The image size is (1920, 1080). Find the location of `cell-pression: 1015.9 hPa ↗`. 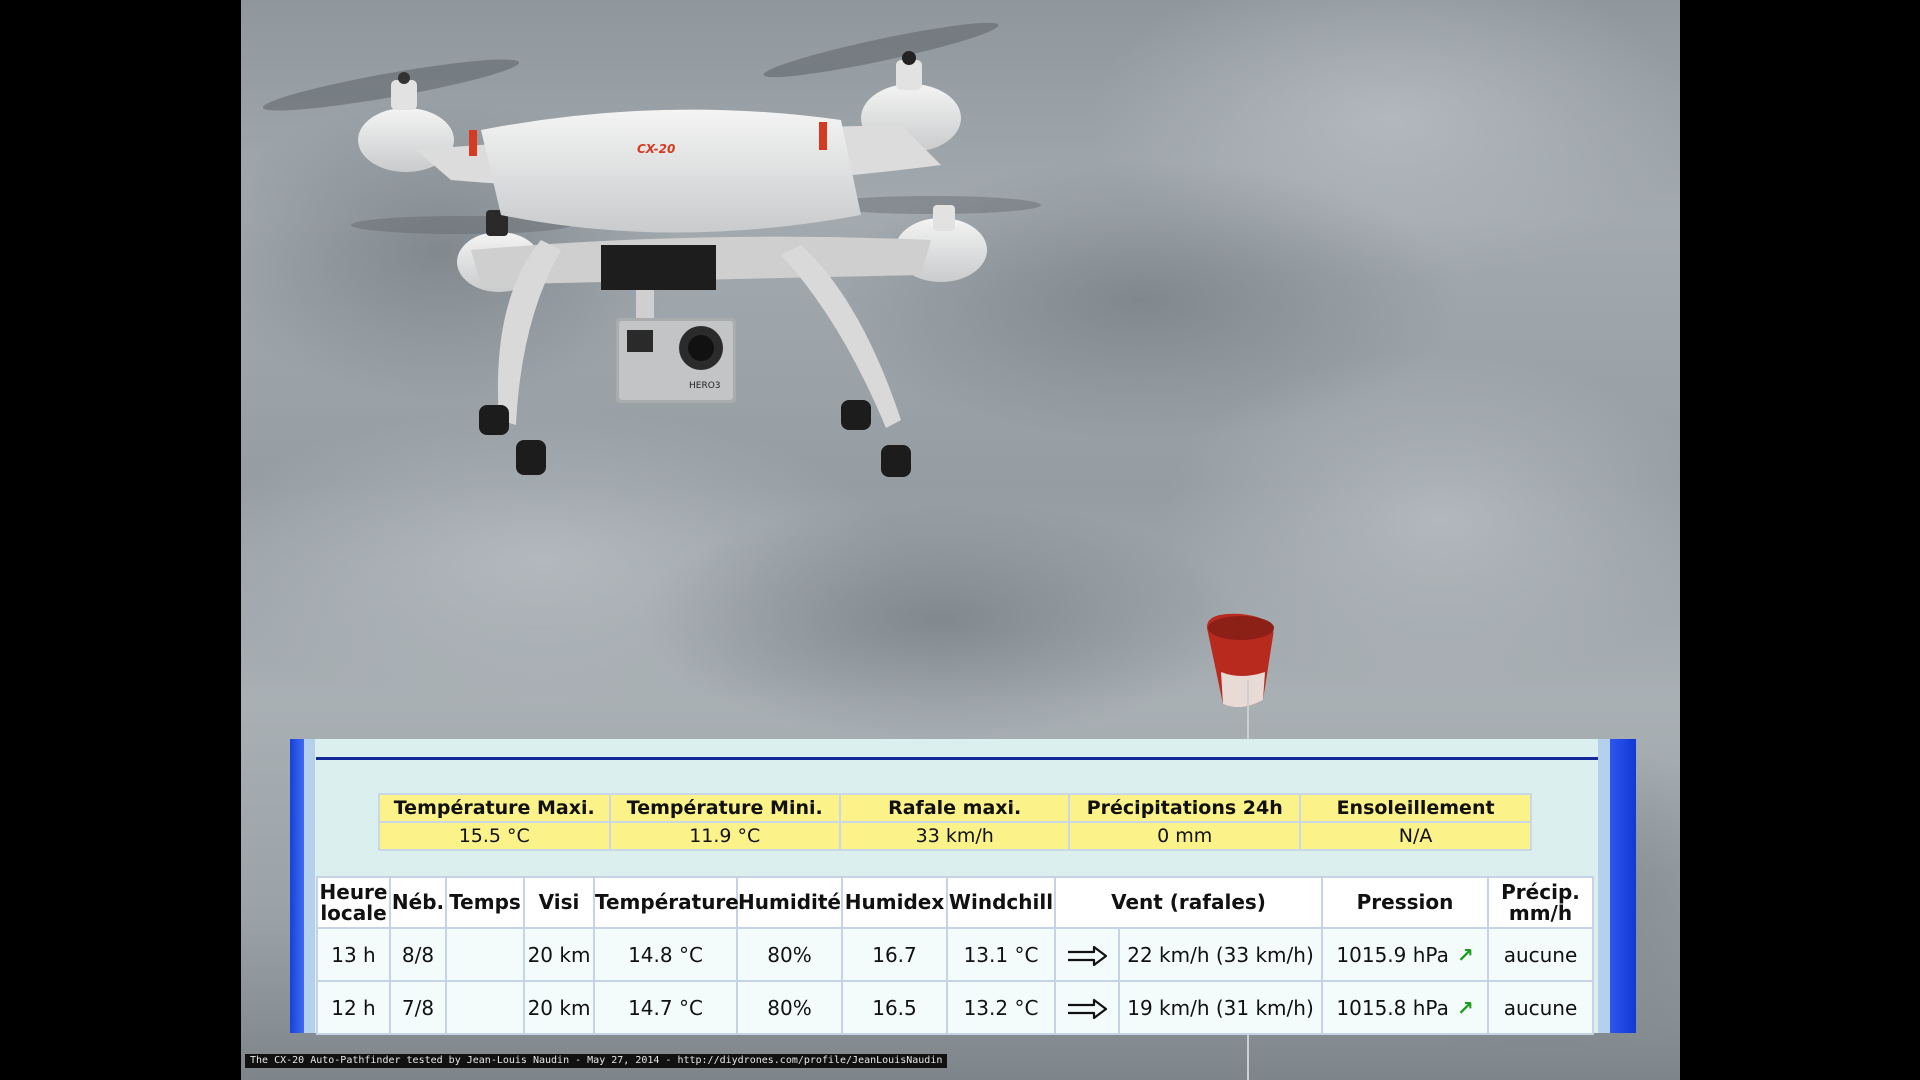

cell-pression: 1015.9 hPa ↗ is located at coordinates (1405, 954).